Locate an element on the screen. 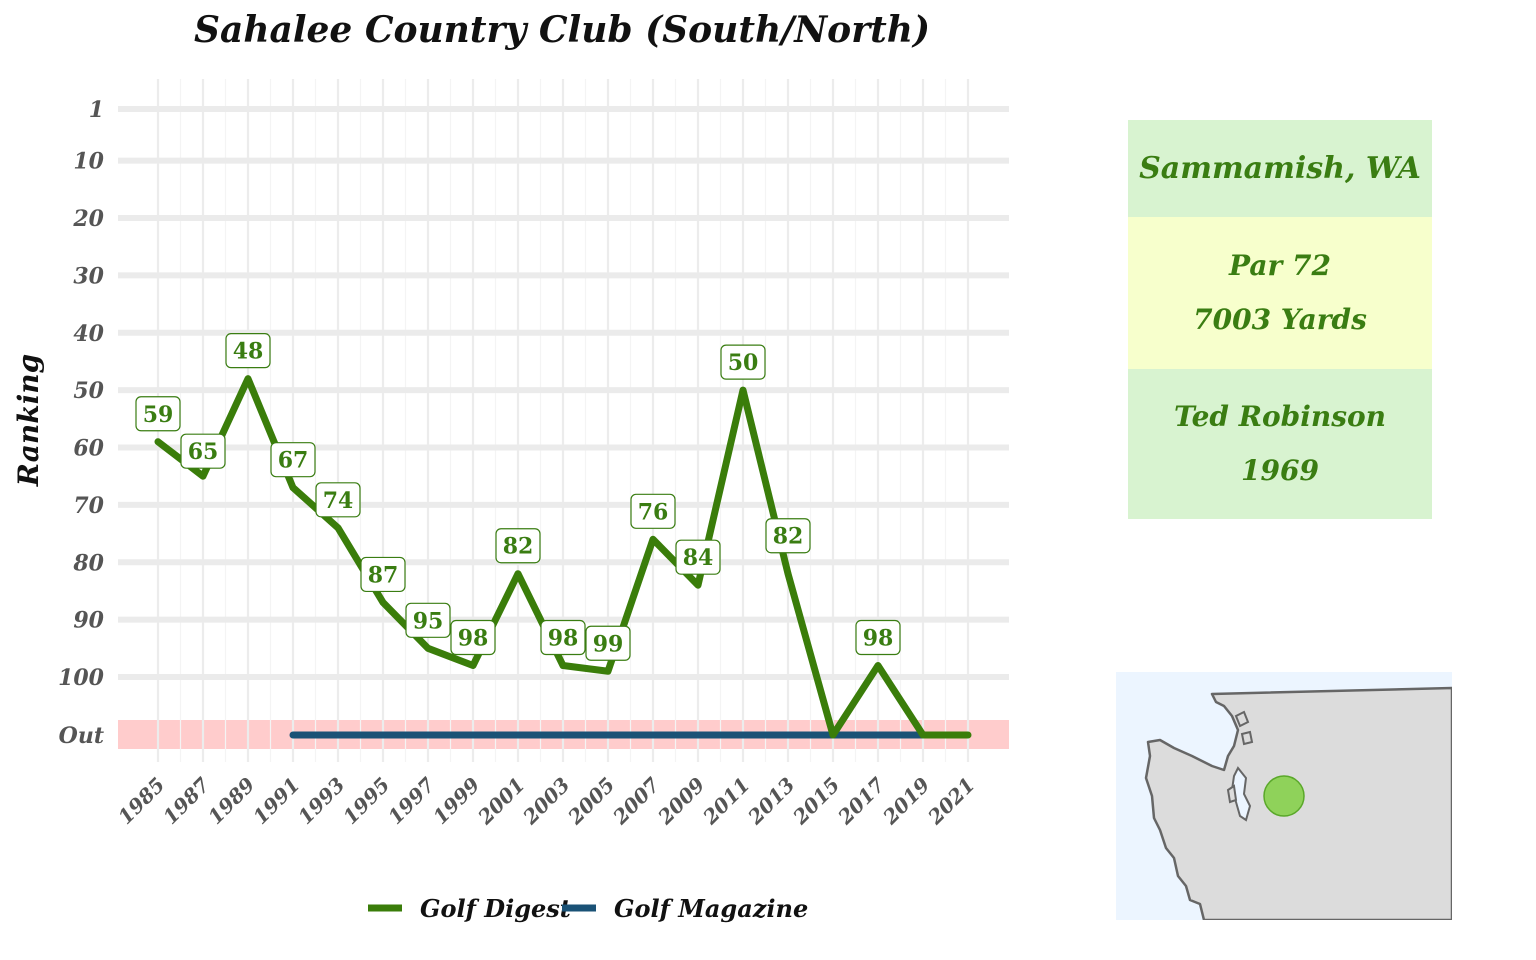  architect-cell: Ted Robinson 1969 is located at coordinates (1280, 444).